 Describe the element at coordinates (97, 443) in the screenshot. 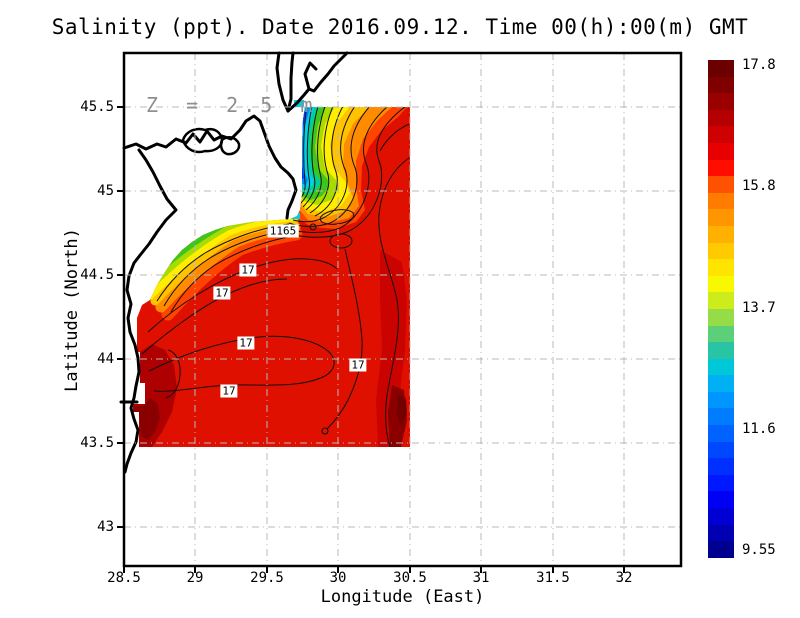

I see `y-tick-label: 43.5` at that location.